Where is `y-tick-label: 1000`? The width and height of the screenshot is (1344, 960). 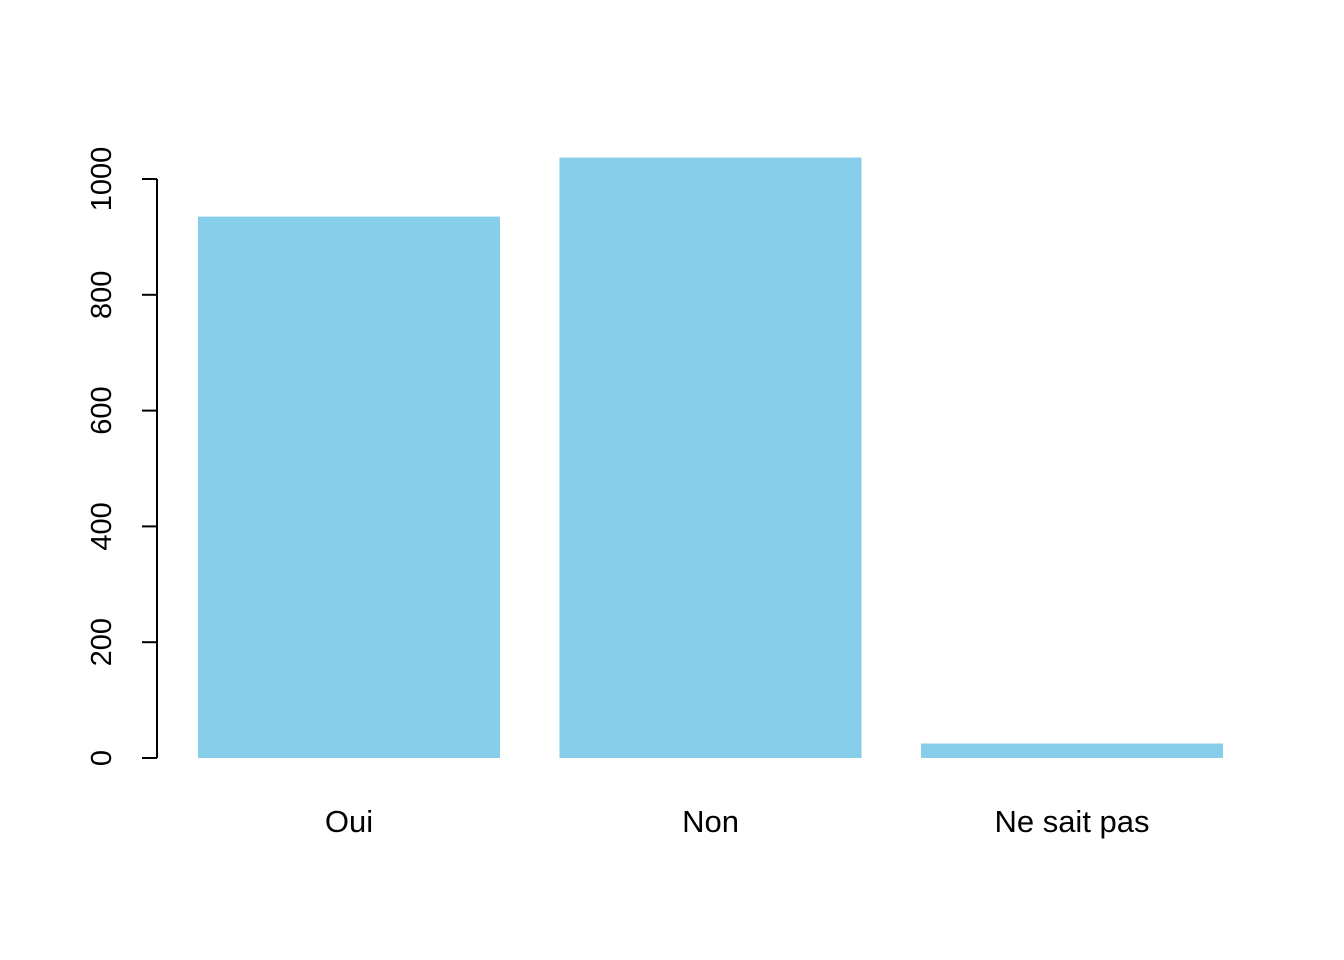
y-tick-label: 1000 is located at coordinates (102, 179).